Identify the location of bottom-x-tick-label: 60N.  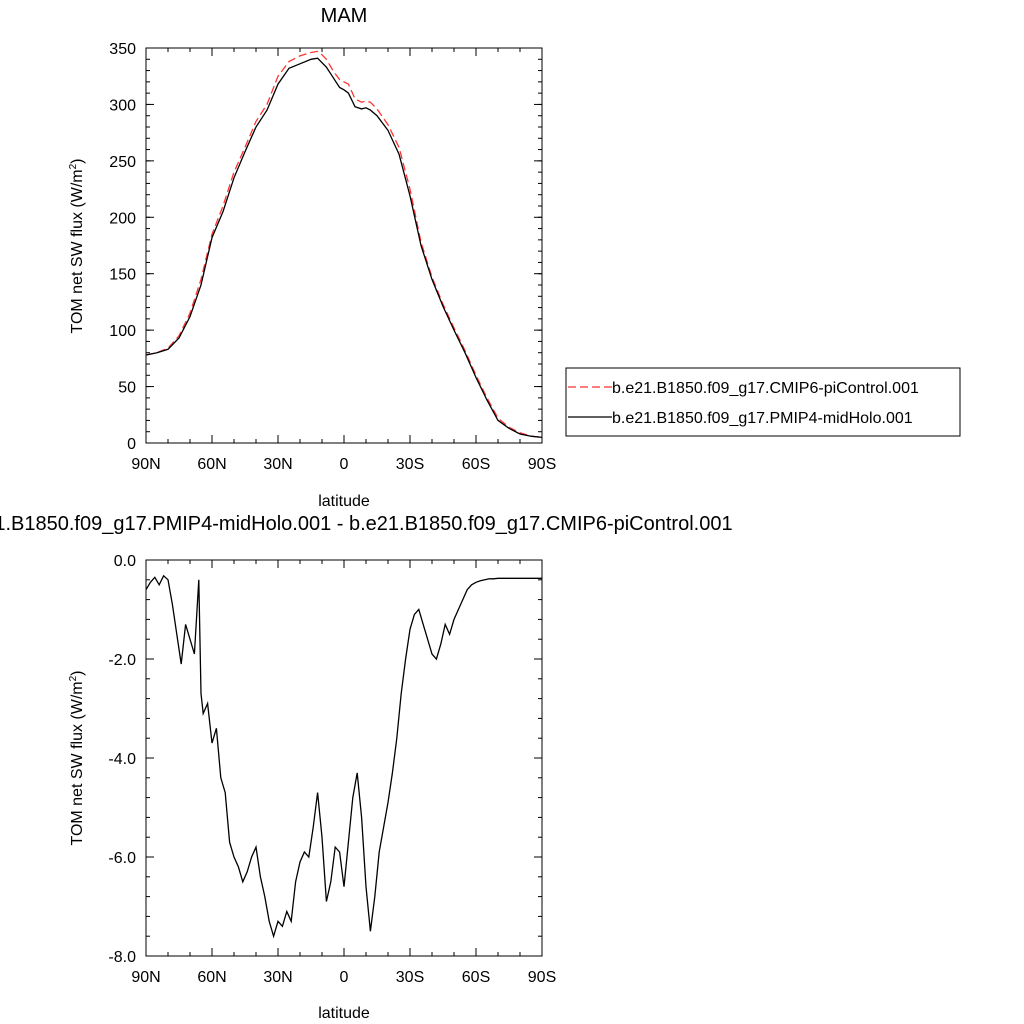
(211, 977).